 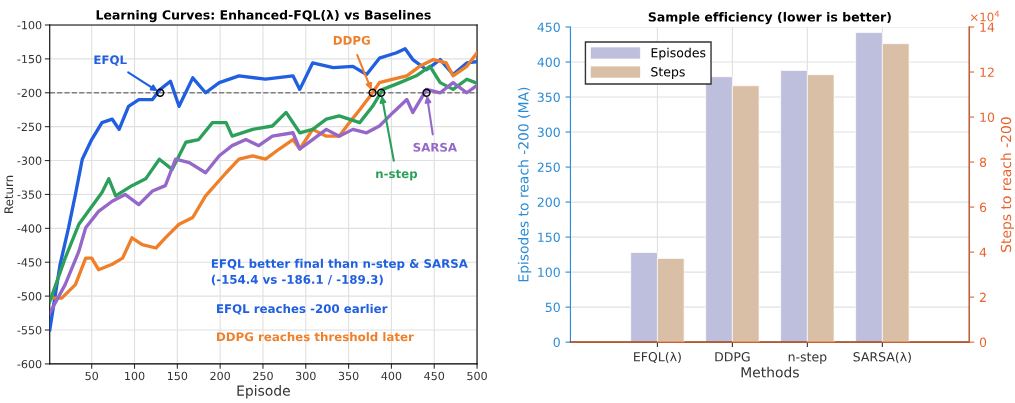 I want to click on text: SARSA, so click(x=435, y=147).